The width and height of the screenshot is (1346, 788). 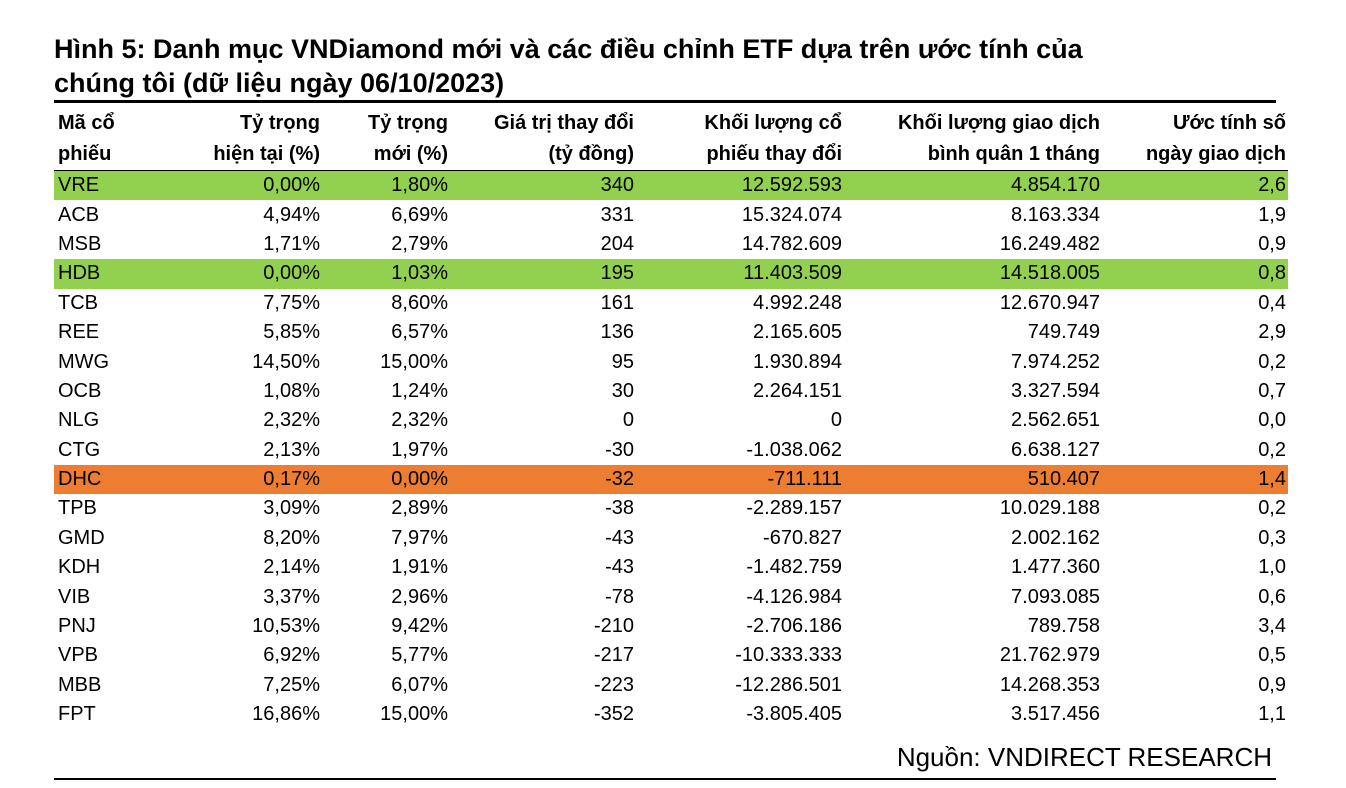 What do you see at coordinates (613, 714) in the screenshot?
I see `cell-value-change: -352` at bounding box center [613, 714].